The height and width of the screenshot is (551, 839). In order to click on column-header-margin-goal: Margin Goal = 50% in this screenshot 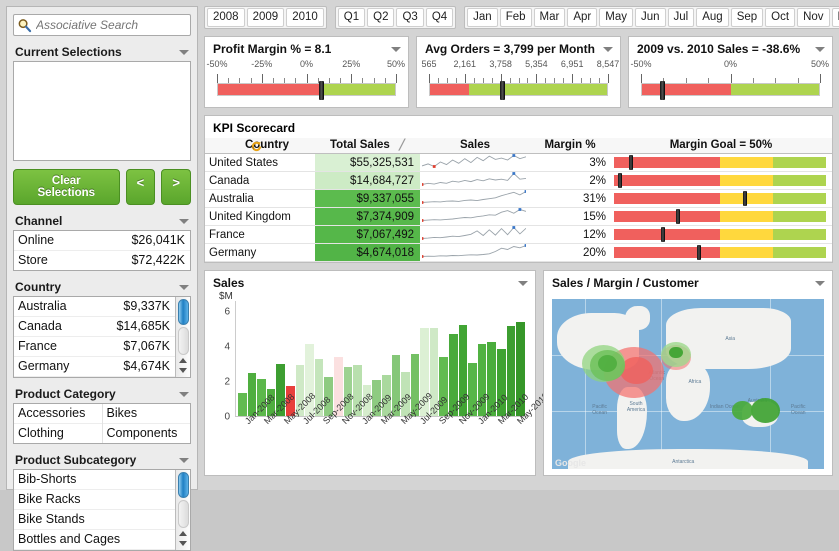, I will do `click(721, 146)`.